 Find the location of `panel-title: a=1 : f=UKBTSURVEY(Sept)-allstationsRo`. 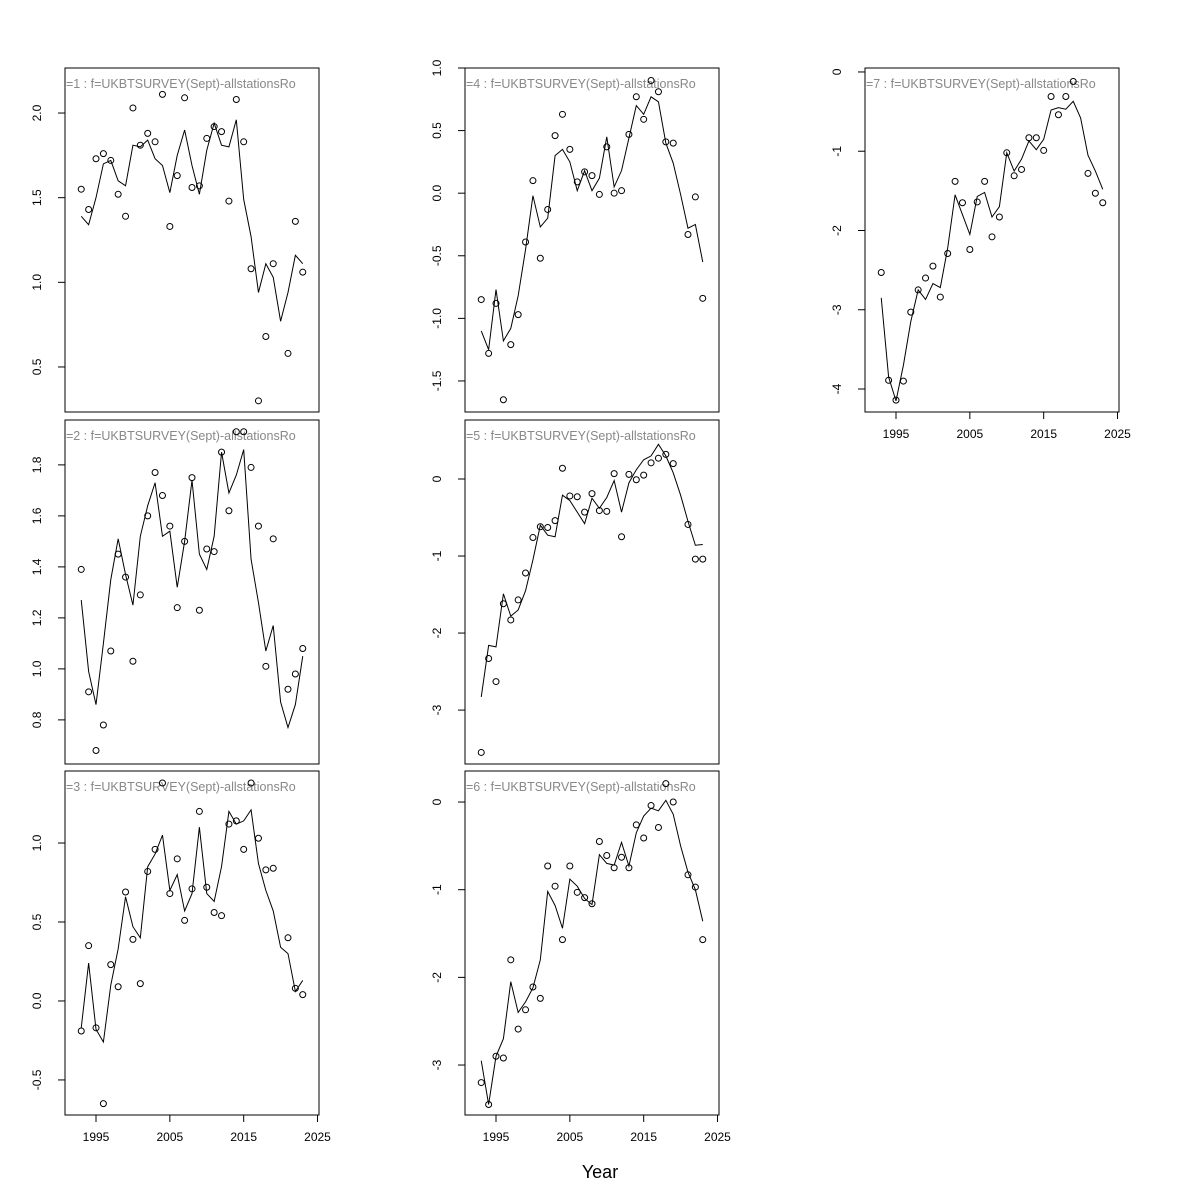

panel-title: a=1 : f=UKBTSURVEY(Sept)-allstationsRo is located at coordinates (177, 84).